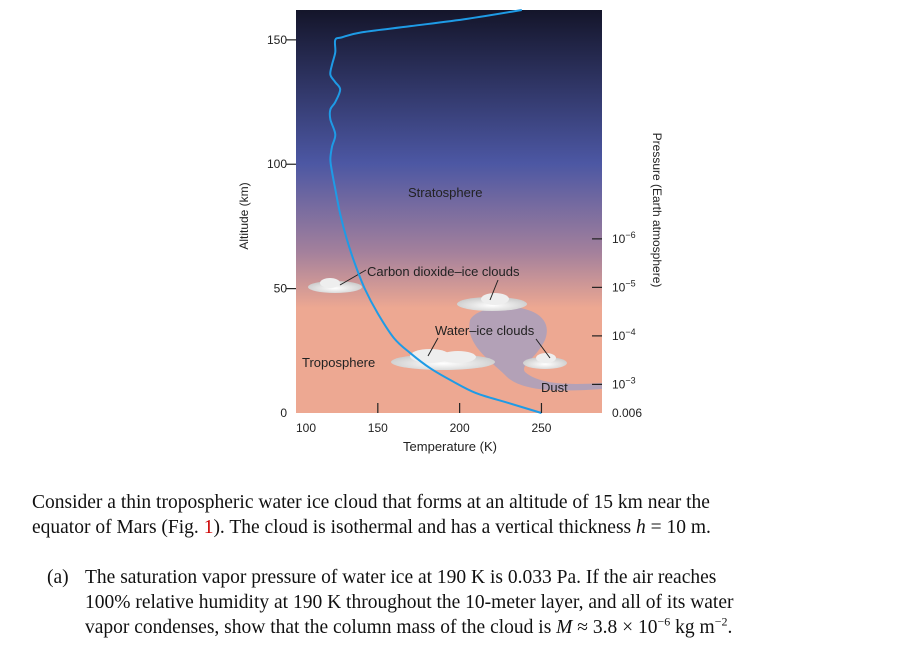  I want to click on y2-tick-label: 10−3, so click(624, 383).